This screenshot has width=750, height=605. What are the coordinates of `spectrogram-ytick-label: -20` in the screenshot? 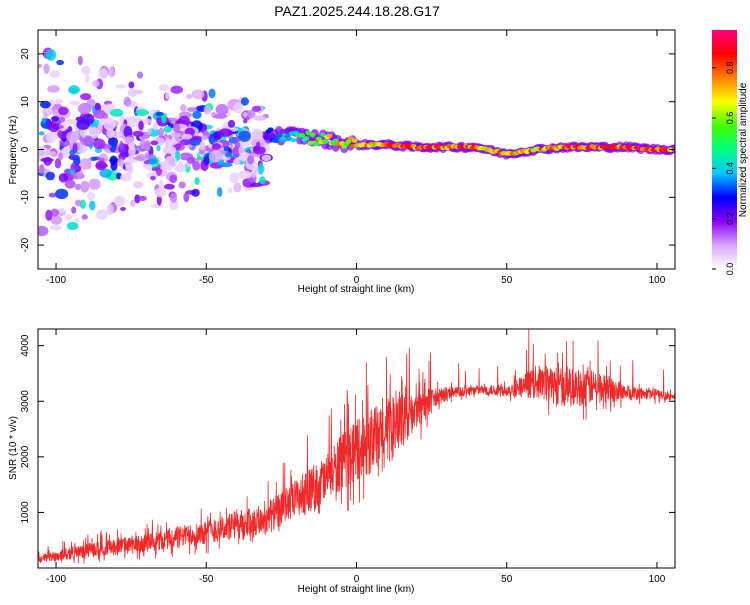 It's located at (25, 244).